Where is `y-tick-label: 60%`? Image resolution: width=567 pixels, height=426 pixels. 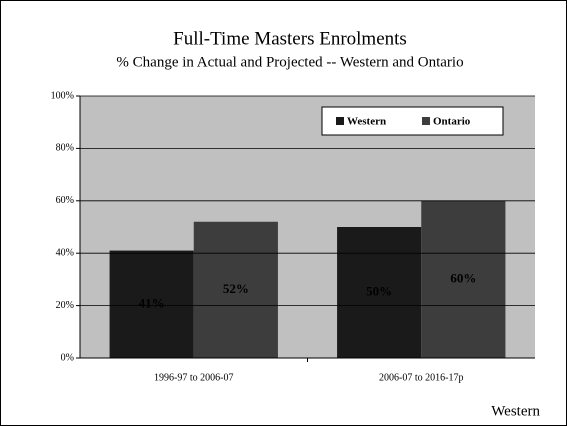 y-tick-label: 60% is located at coordinates (65, 200).